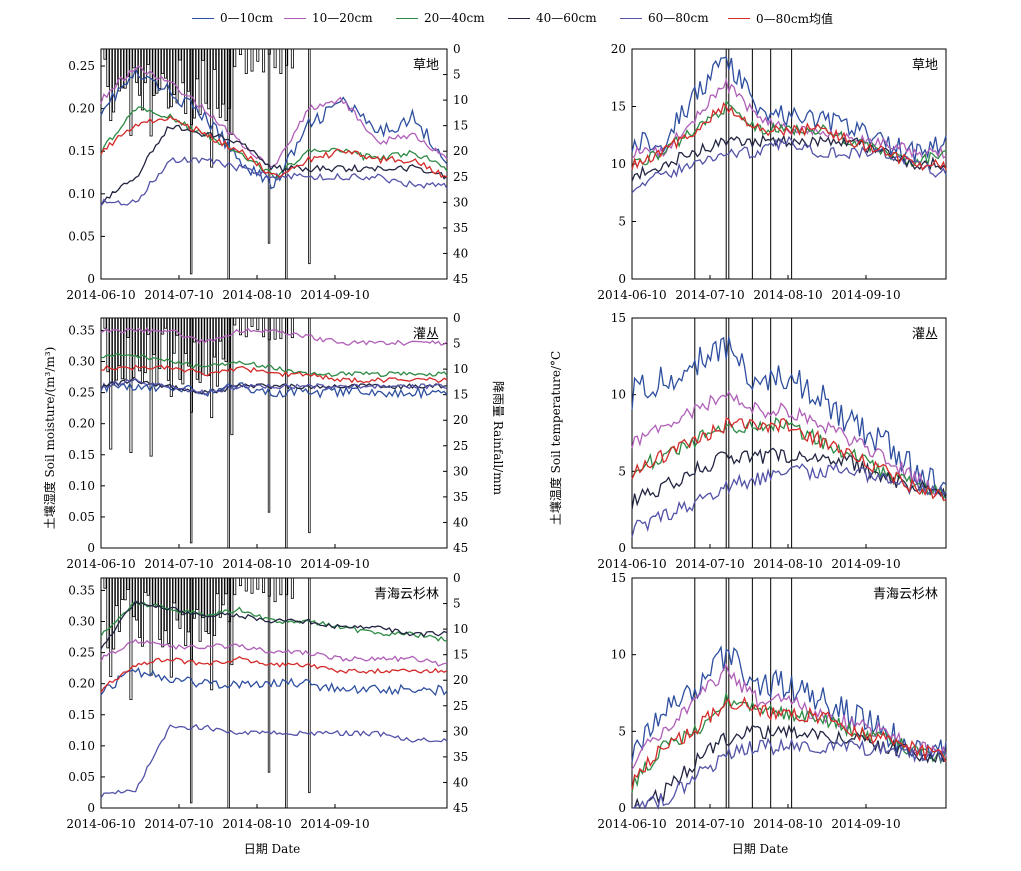 The height and width of the screenshot is (871, 1021). I want to click on plot-frame, so click(789, 433).